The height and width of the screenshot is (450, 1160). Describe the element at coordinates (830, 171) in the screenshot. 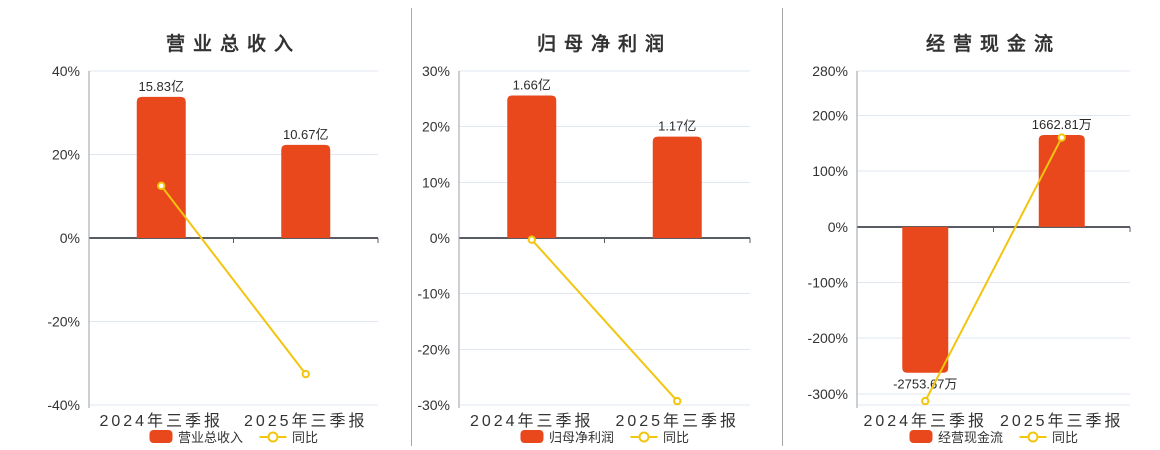

I see `y-axis-tick-label: 100%` at that location.